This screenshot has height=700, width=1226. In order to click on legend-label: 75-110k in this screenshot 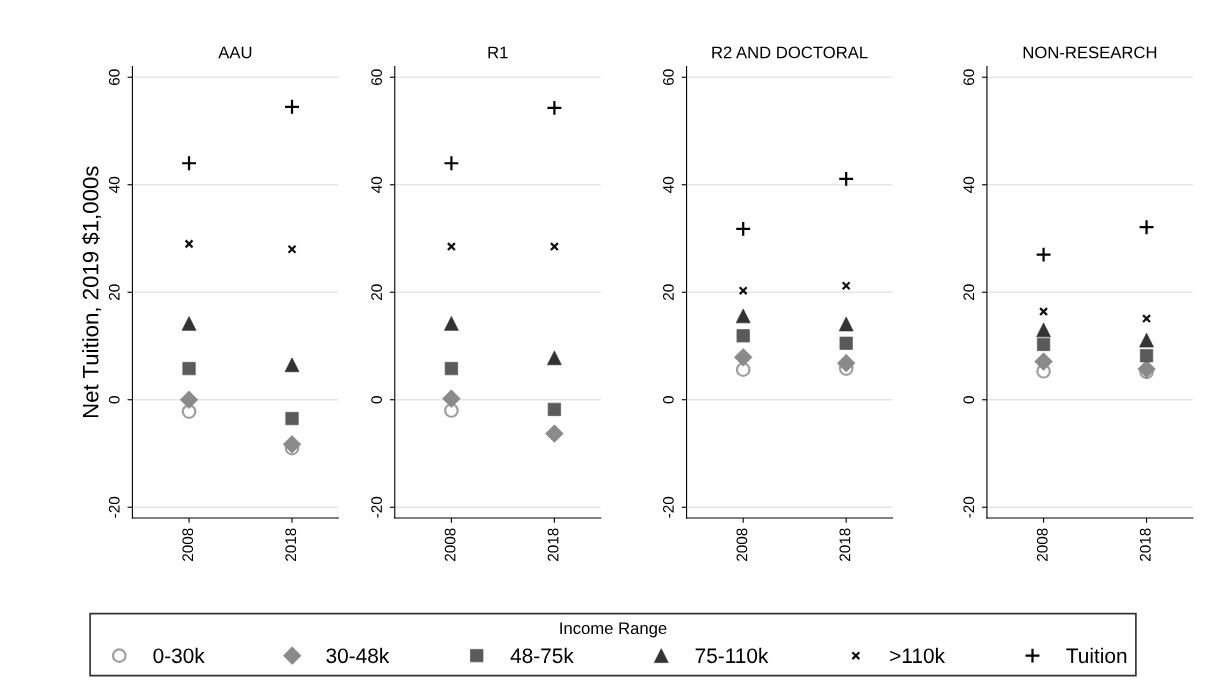, I will do `click(732, 655)`.